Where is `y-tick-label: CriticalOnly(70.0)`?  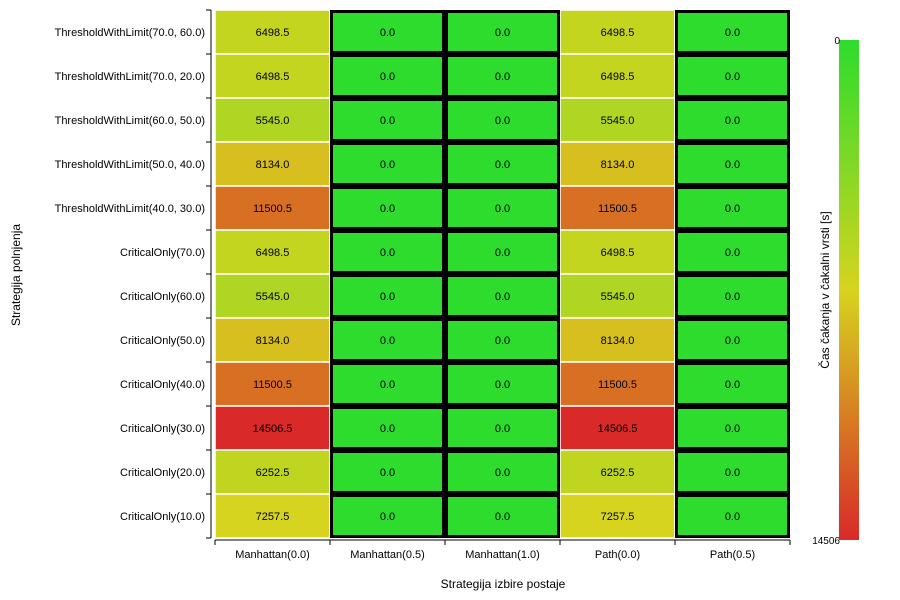 y-tick-label: CriticalOnly(70.0) is located at coordinates (162, 253).